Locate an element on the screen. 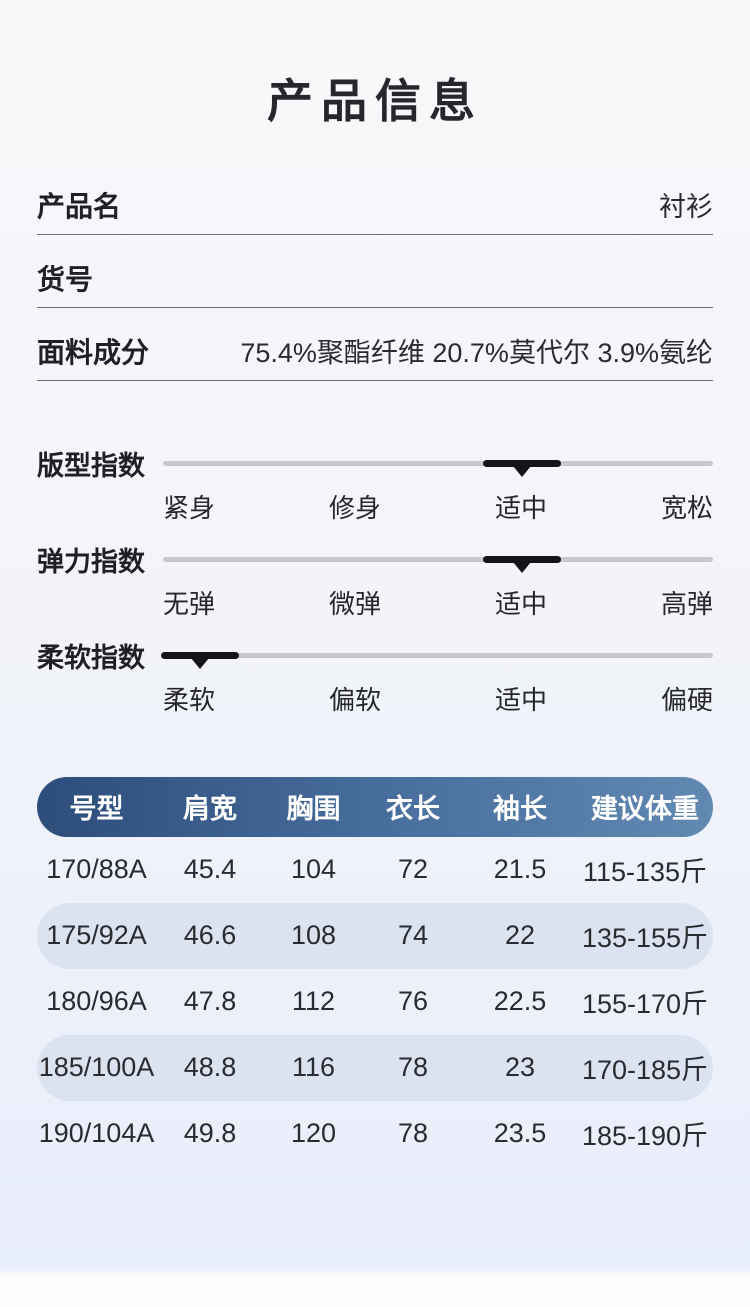 The height and width of the screenshot is (1307, 750). table-cell: 190/104A is located at coordinates (96, 1133).